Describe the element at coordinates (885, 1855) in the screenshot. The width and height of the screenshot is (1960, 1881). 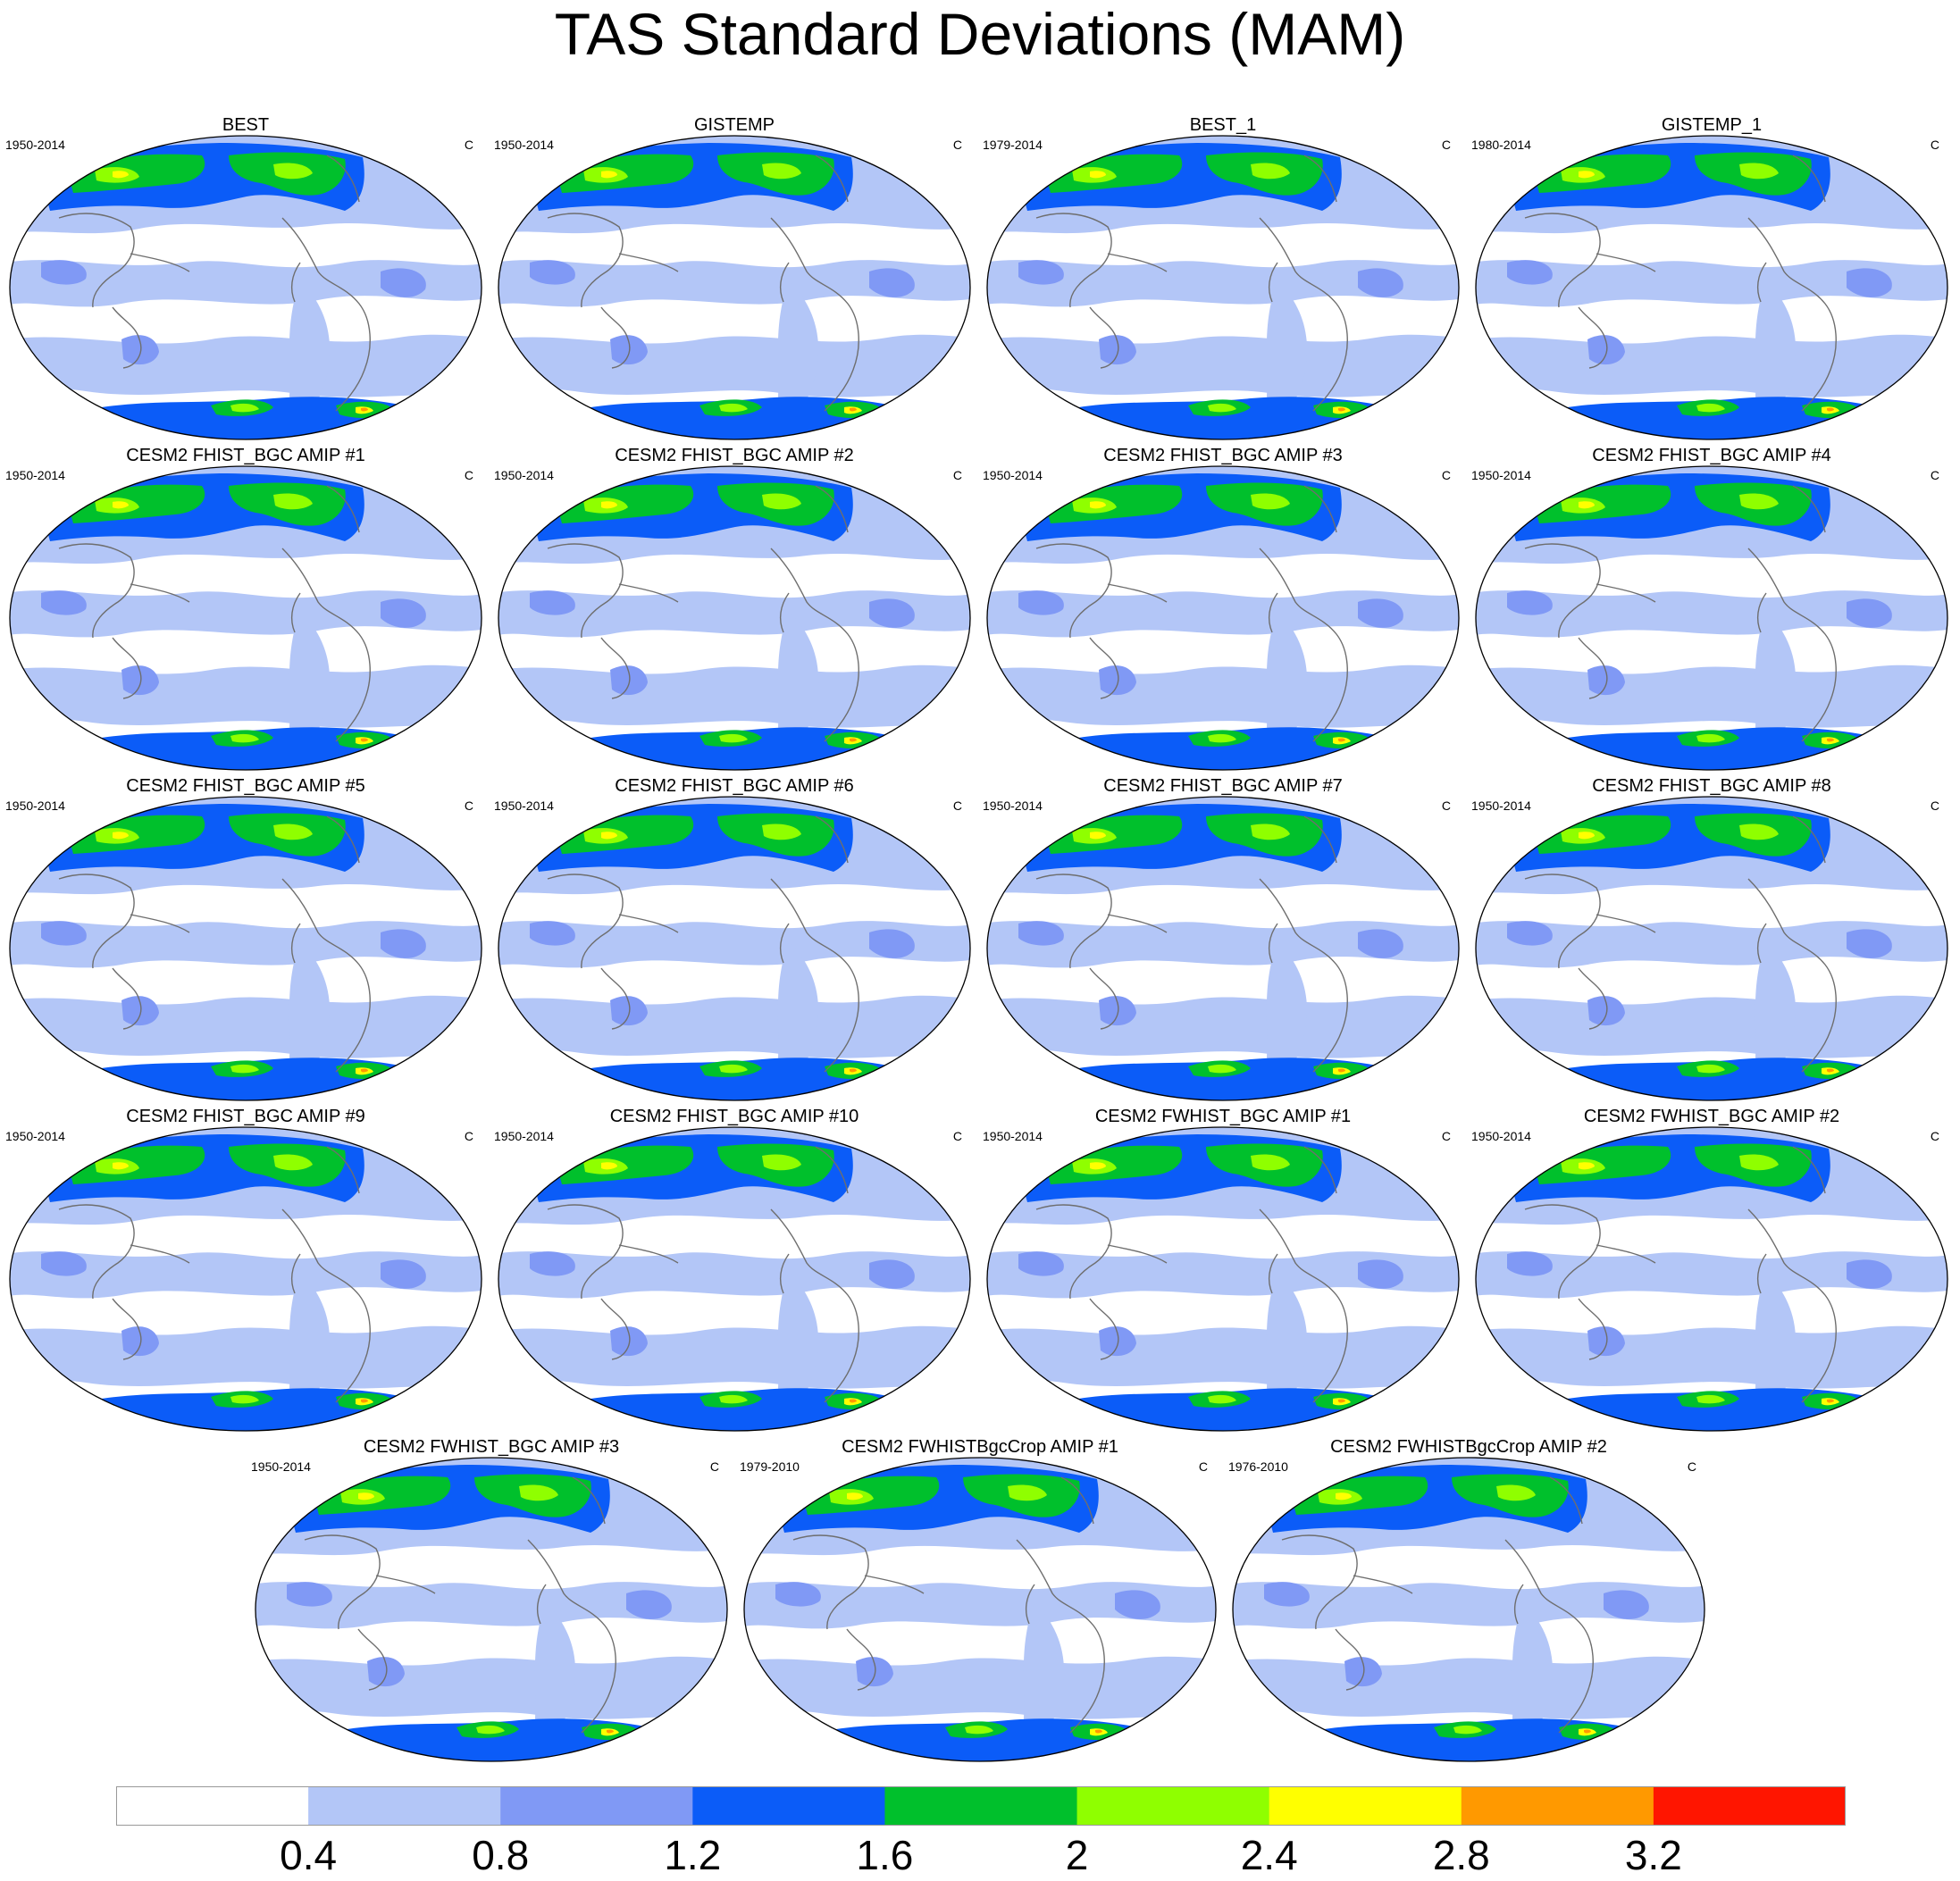
I see `colorbar-label: 1.6` at that location.